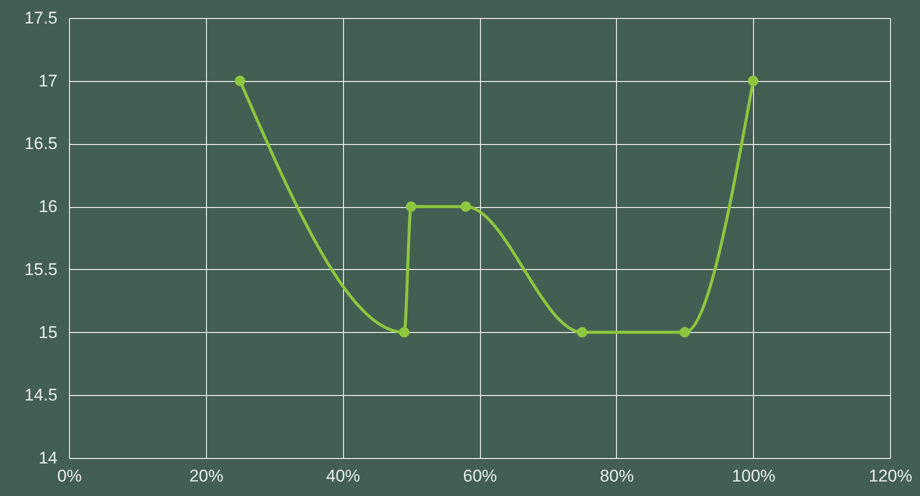 The image size is (920, 496). I want to click on y-tick-label: 17, so click(48, 80).